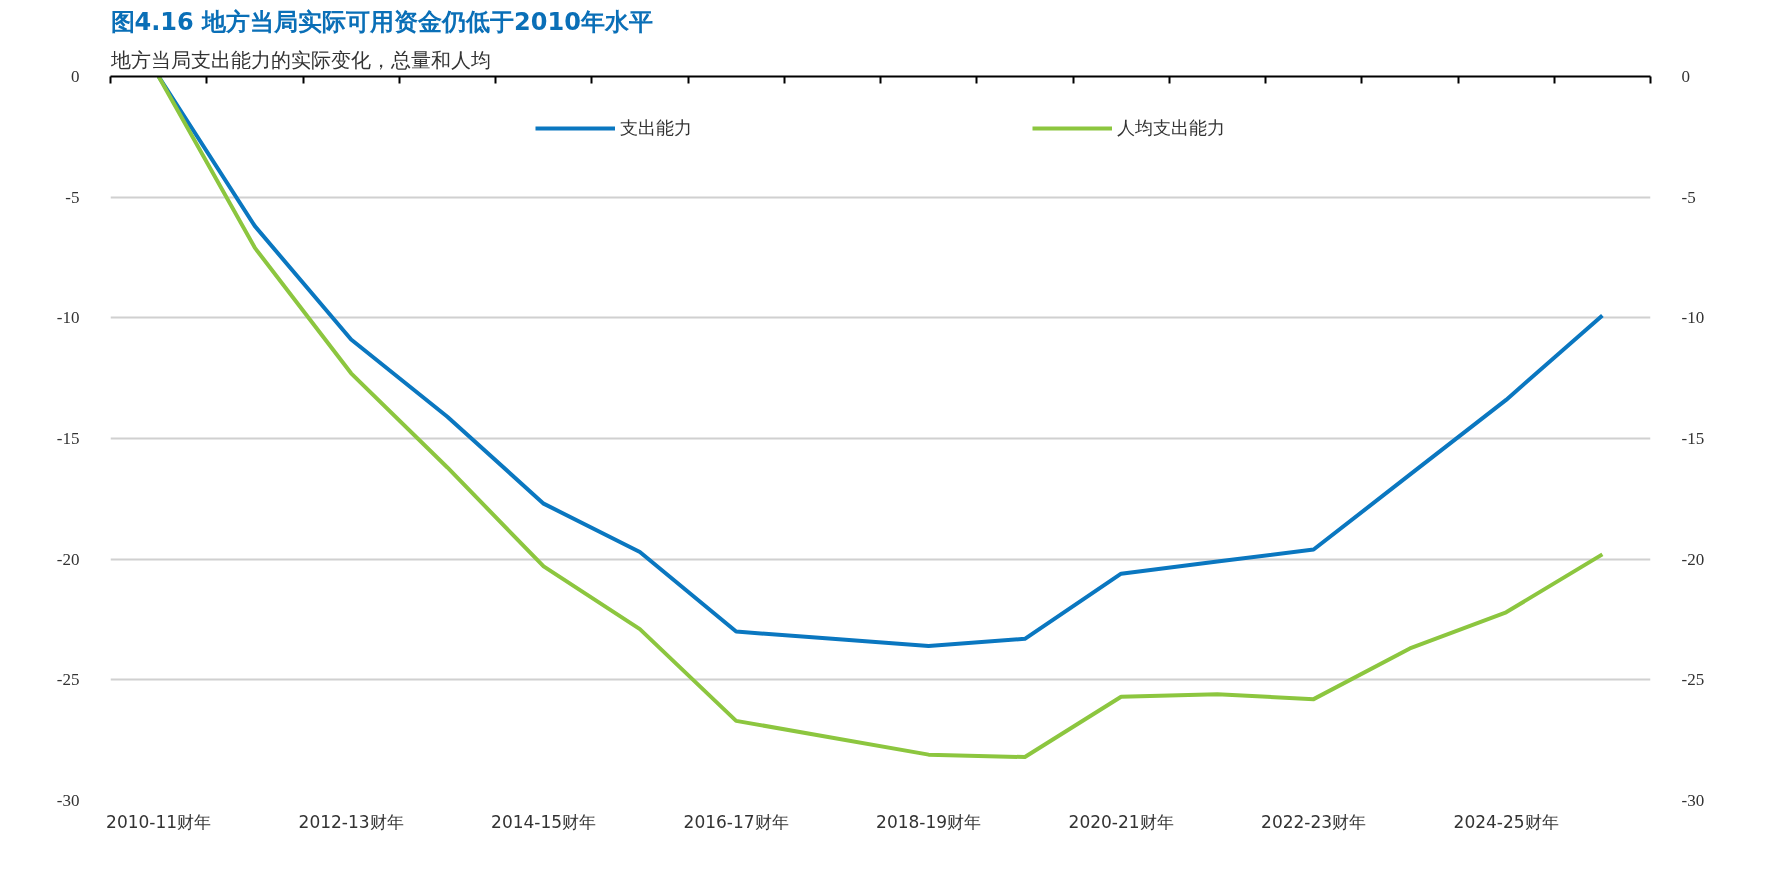  What do you see at coordinates (736, 821) in the screenshot?
I see `x-tick-label: 2016-17财年` at bounding box center [736, 821].